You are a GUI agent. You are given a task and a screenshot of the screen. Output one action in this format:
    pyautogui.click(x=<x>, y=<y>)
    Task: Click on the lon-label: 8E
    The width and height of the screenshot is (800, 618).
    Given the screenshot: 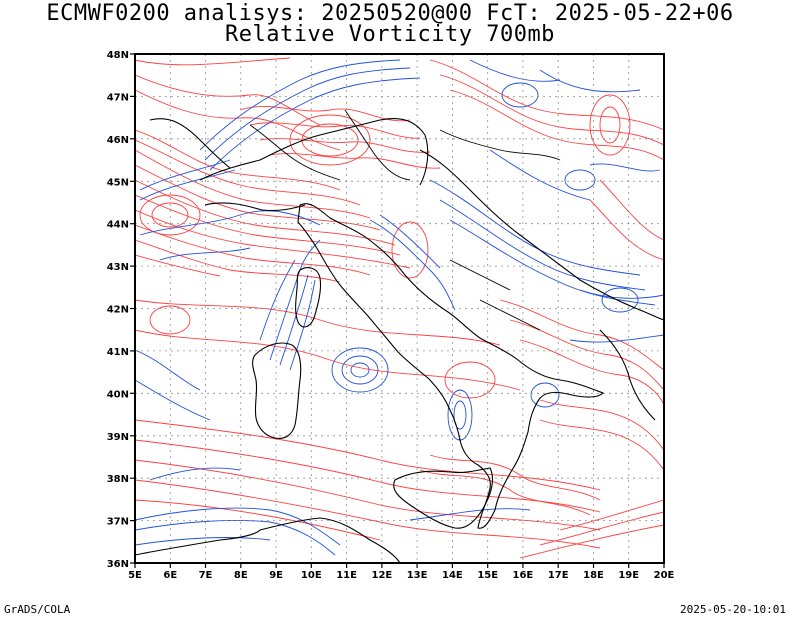 What is the action you would take?
    pyautogui.click(x=241, y=575)
    